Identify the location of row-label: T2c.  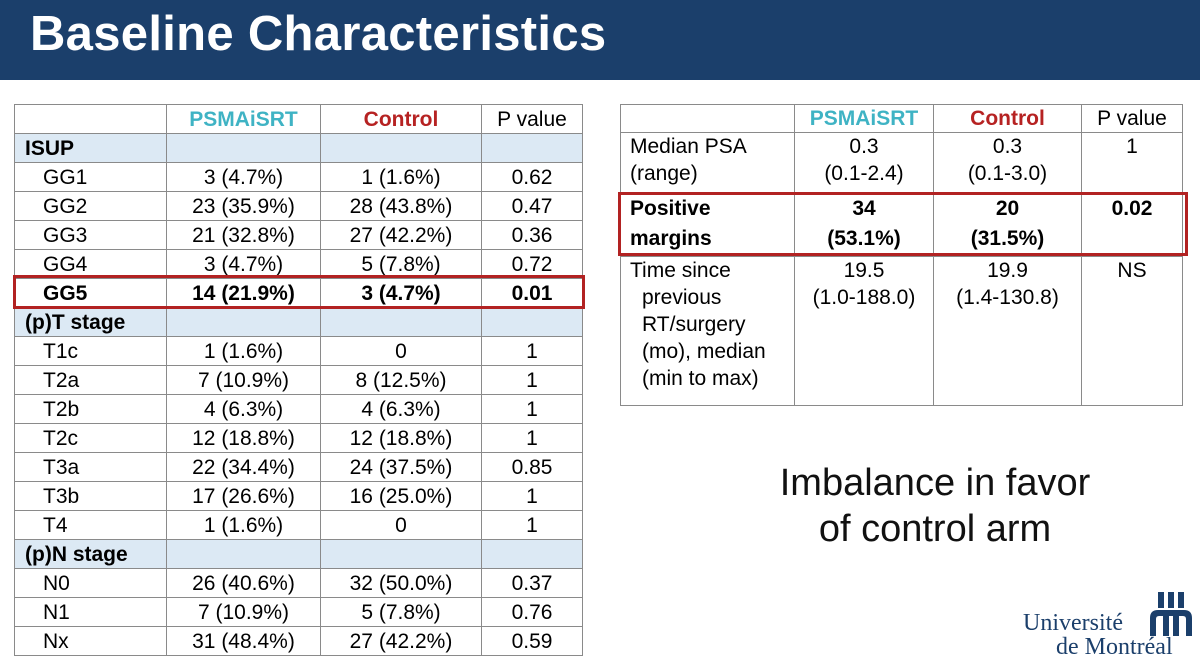
(90, 438).